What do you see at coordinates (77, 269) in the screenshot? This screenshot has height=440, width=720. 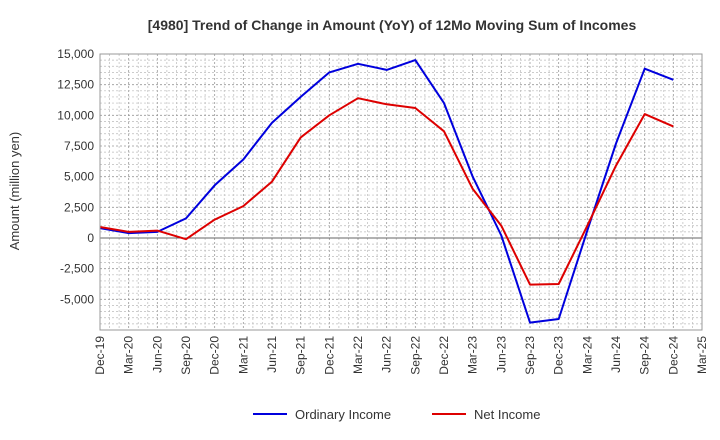 I see `y-tick-label: -2,500` at bounding box center [77, 269].